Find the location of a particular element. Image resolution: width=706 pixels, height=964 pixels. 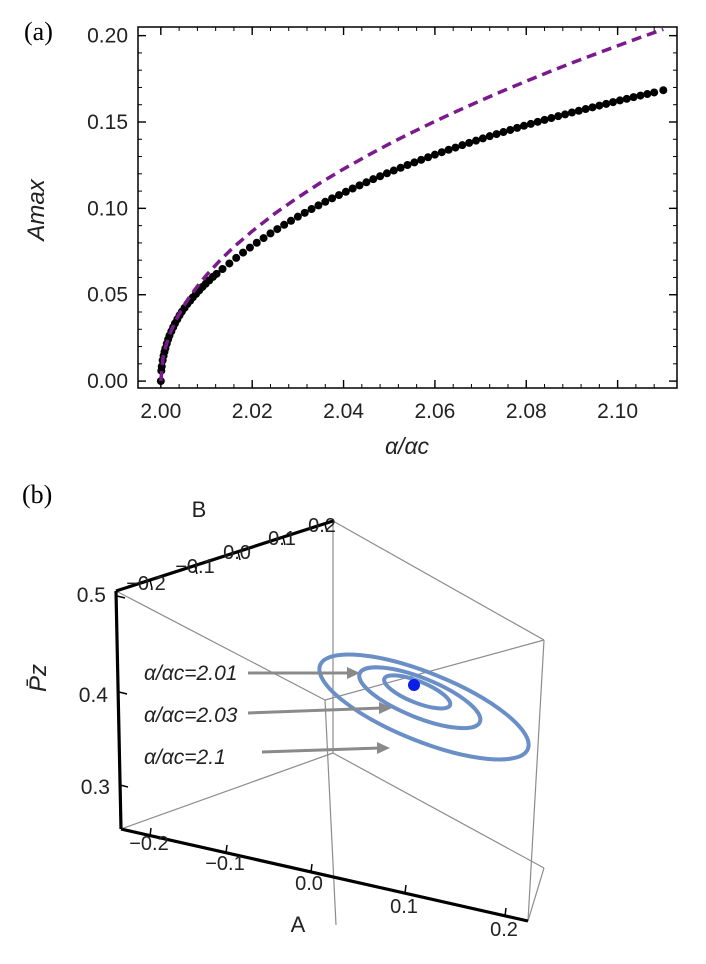

fixed-point is located at coordinates (414, 685).